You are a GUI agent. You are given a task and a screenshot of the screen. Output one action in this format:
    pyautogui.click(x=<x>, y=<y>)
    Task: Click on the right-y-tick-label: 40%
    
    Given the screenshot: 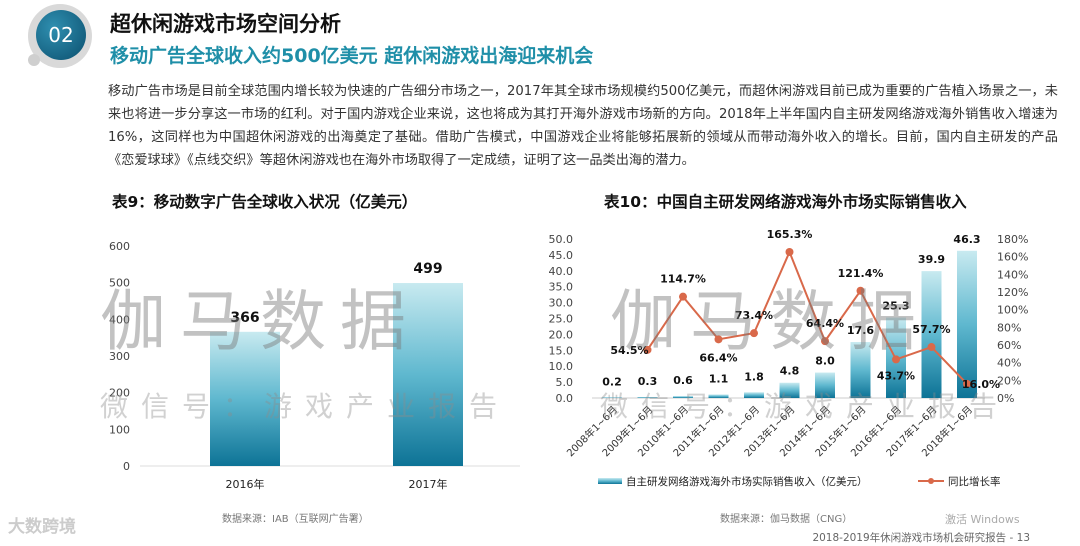 What is the action you would take?
    pyautogui.click(x=1009, y=363)
    